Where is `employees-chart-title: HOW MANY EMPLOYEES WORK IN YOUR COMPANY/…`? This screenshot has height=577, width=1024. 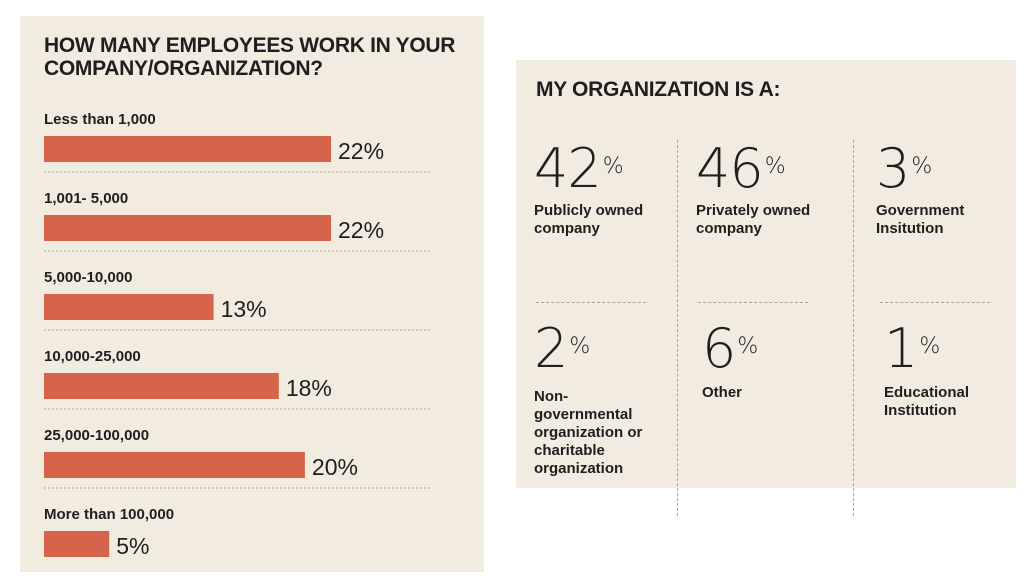
employees-chart-title: HOW MANY EMPLOYEES WORK IN YOUR COMPANY/… is located at coordinates (250, 57).